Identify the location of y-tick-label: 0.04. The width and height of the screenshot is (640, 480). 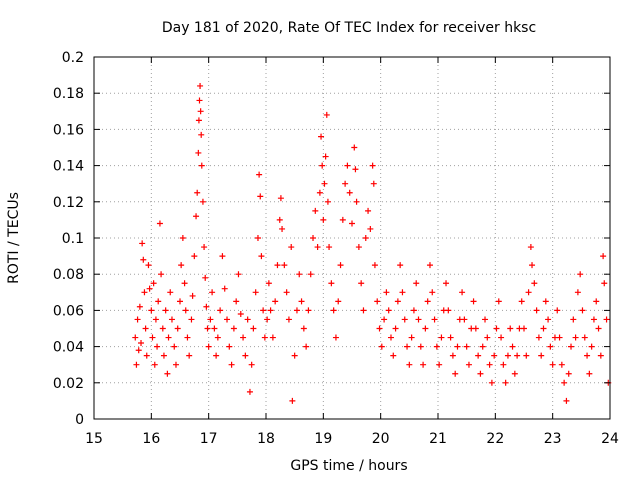
(68, 348).